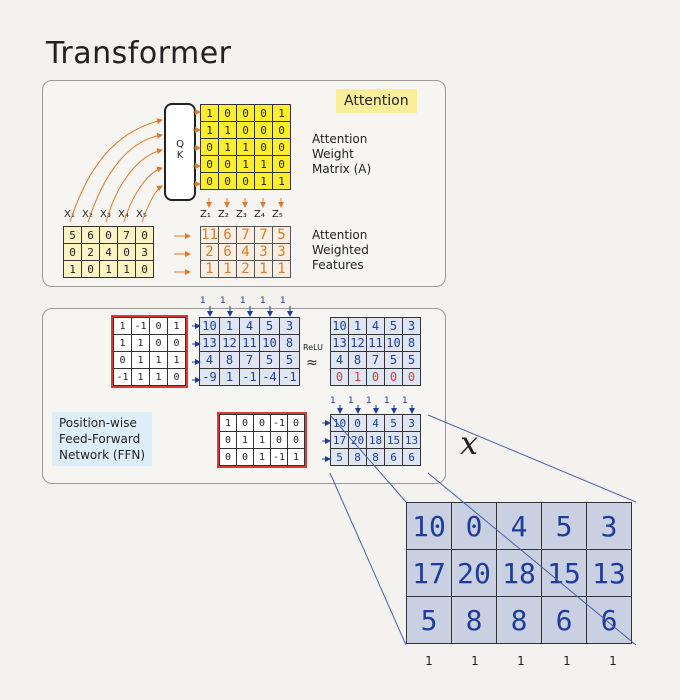 This screenshot has width=680, height=700. What do you see at coordinates (375, 440) in the screenshot?
I see `ffn-output-matrix: 10 0 4 5 3 17 20 18 15 13 5 8 8 6 6` at bounding box center [375, 440].